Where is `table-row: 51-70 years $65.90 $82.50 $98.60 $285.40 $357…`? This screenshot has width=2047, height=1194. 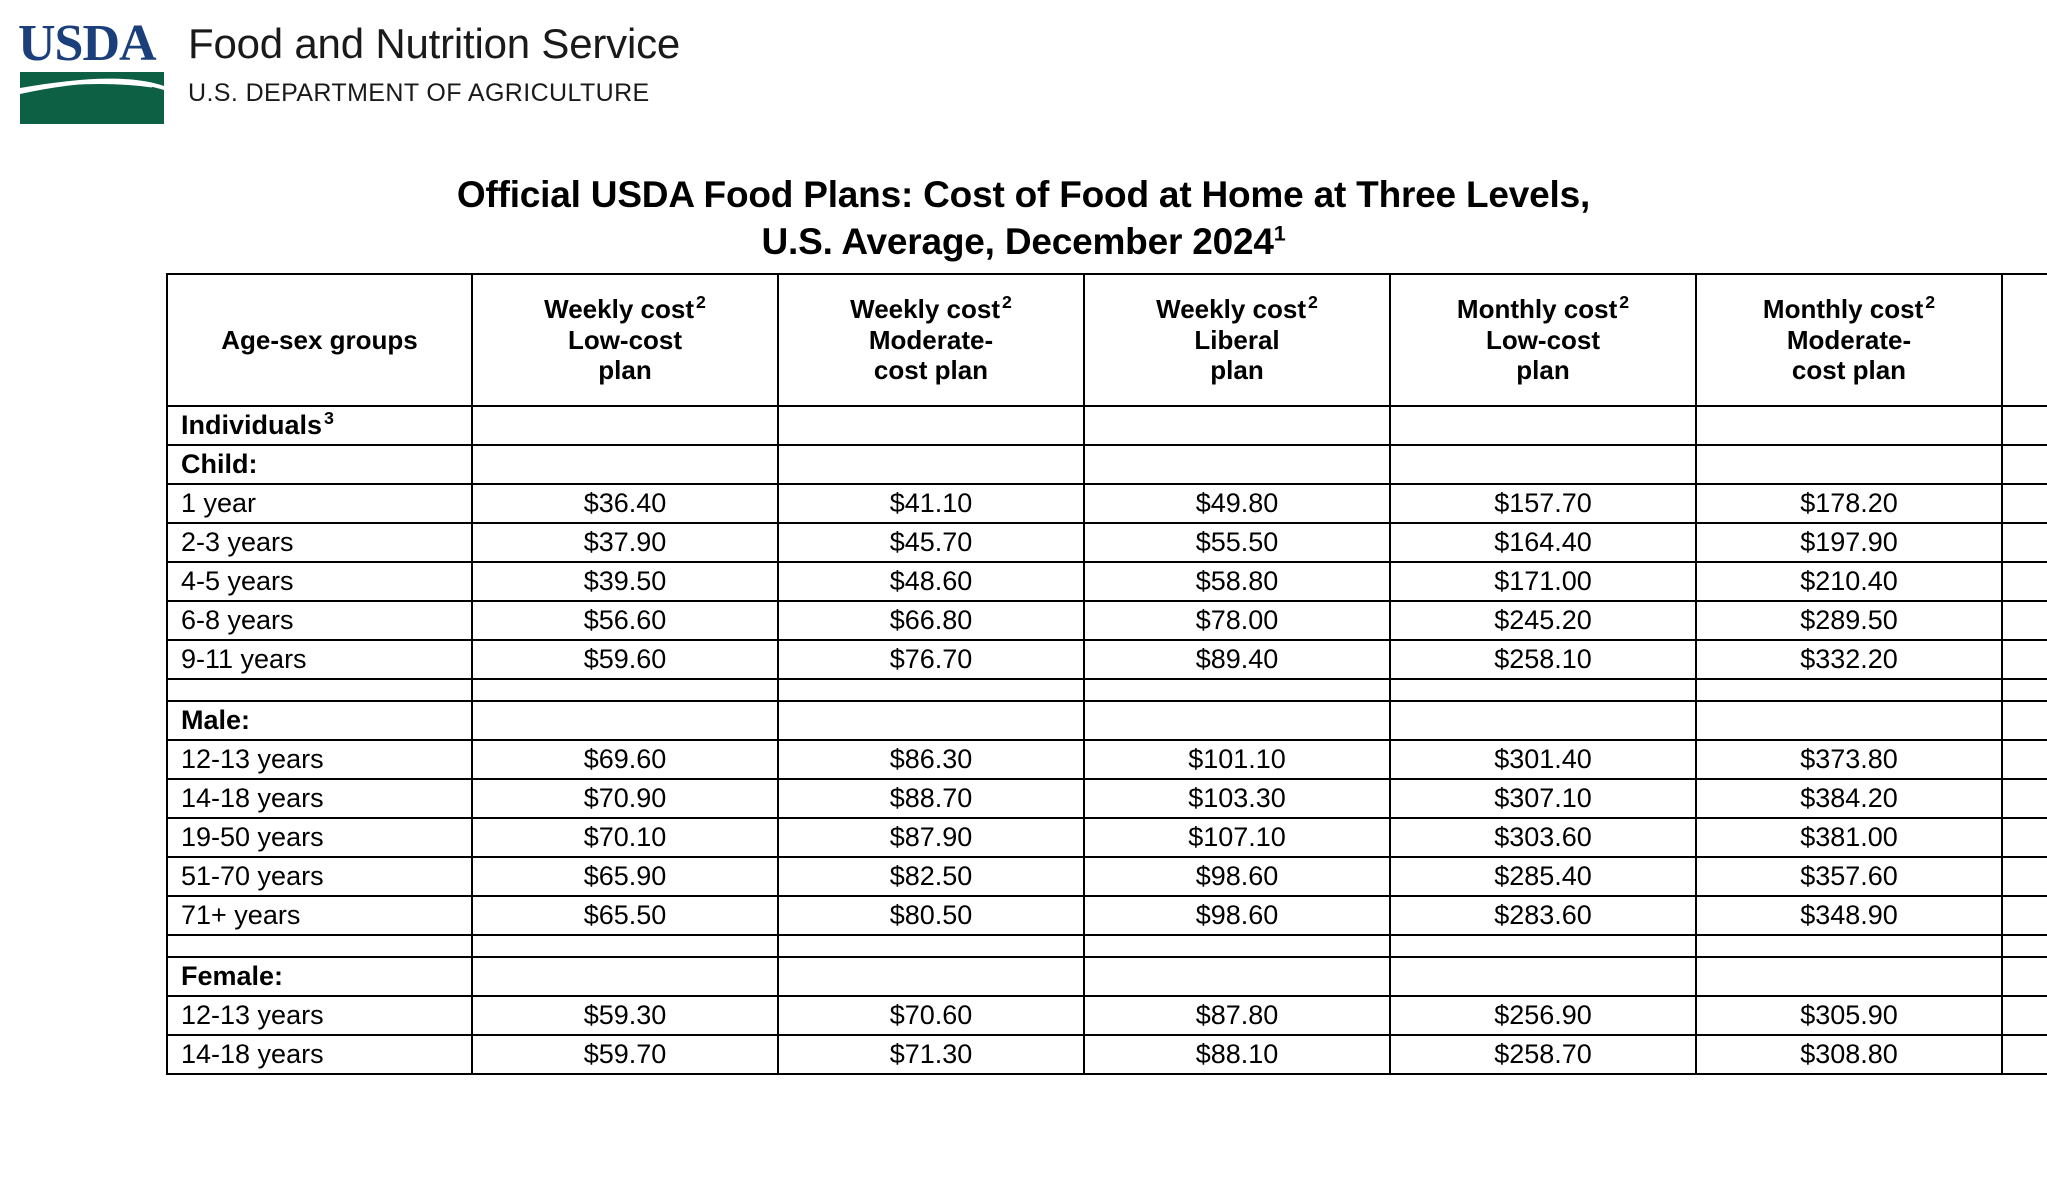
table-row: 51-70 years $65.90 $82.50 $98.60 $285.40 $357… is located at coordinates (1106, 876).